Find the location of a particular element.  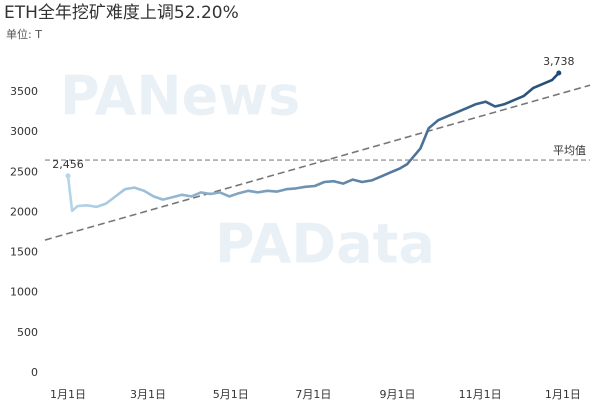

watermark: PANews is located at coordinates (180, 96).